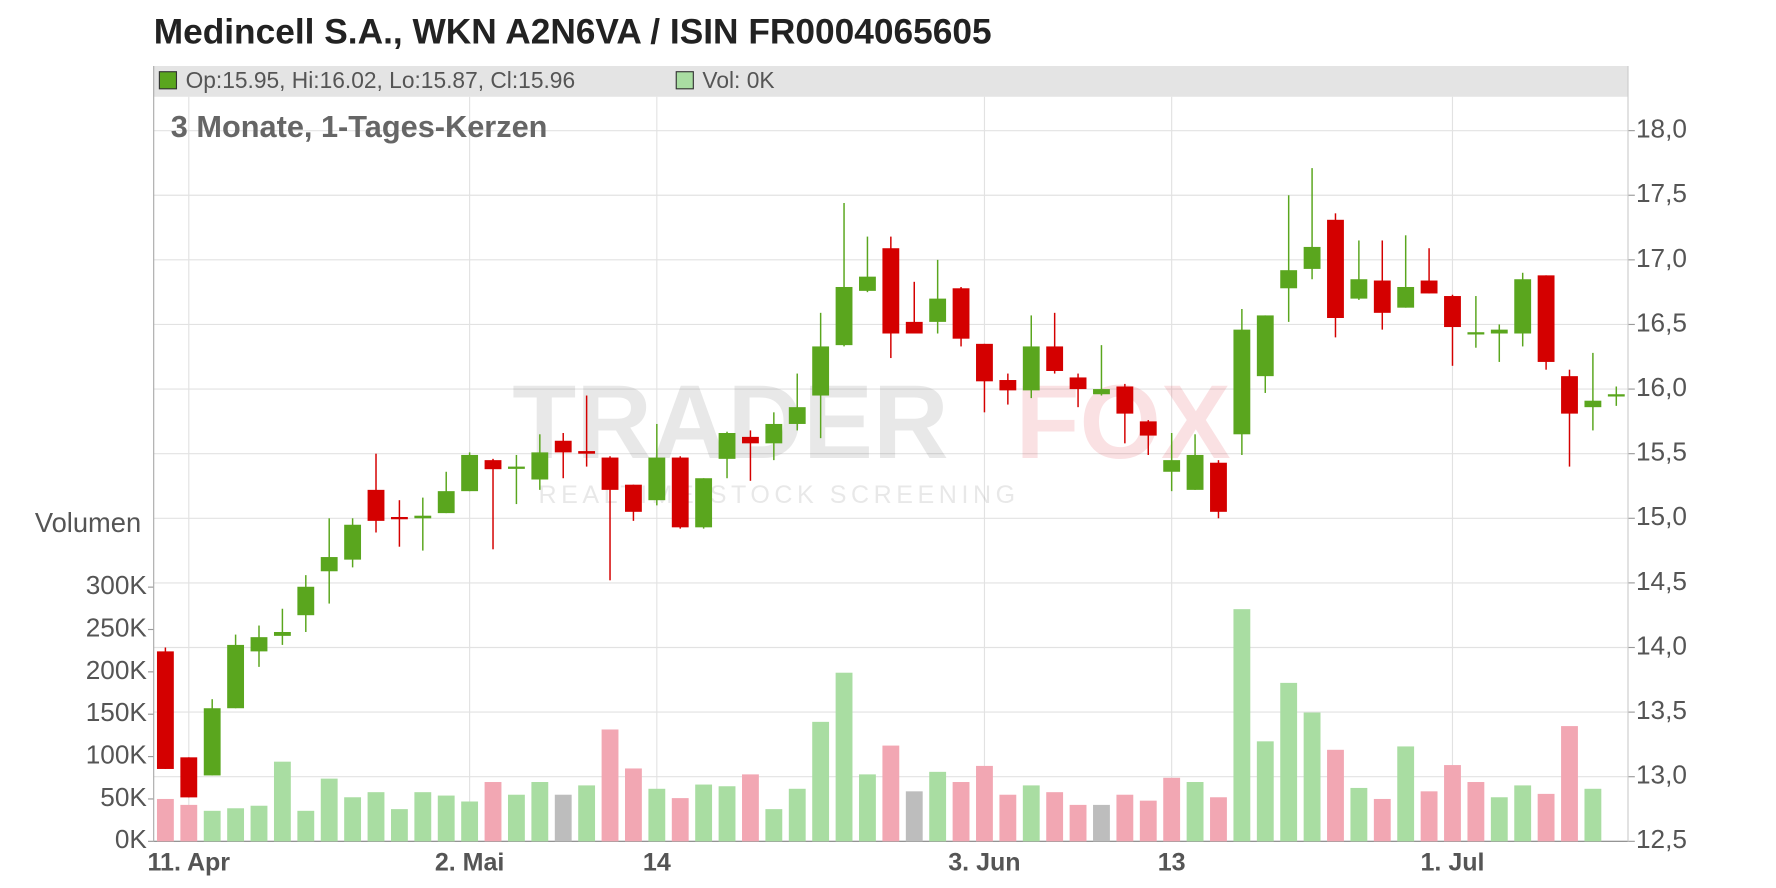 The image size is (1776, 888). I want to click on x-tick-label: 2. Mai, so click(470, 863).